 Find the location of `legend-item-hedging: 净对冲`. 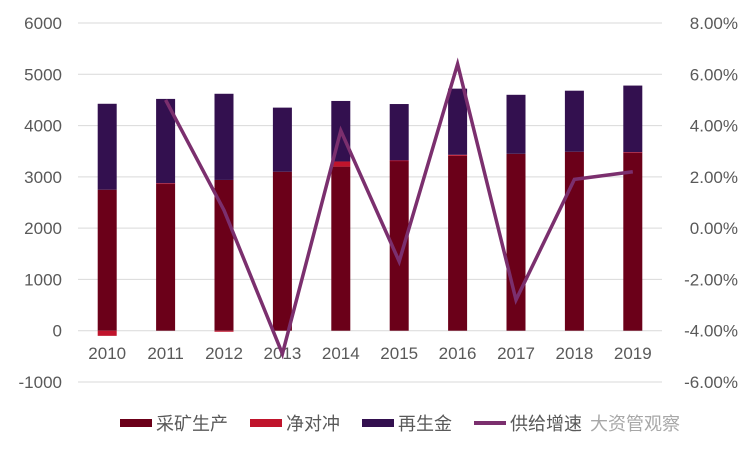

legend-item-hedging: 净对冲 is located at coordinates (295, 423).